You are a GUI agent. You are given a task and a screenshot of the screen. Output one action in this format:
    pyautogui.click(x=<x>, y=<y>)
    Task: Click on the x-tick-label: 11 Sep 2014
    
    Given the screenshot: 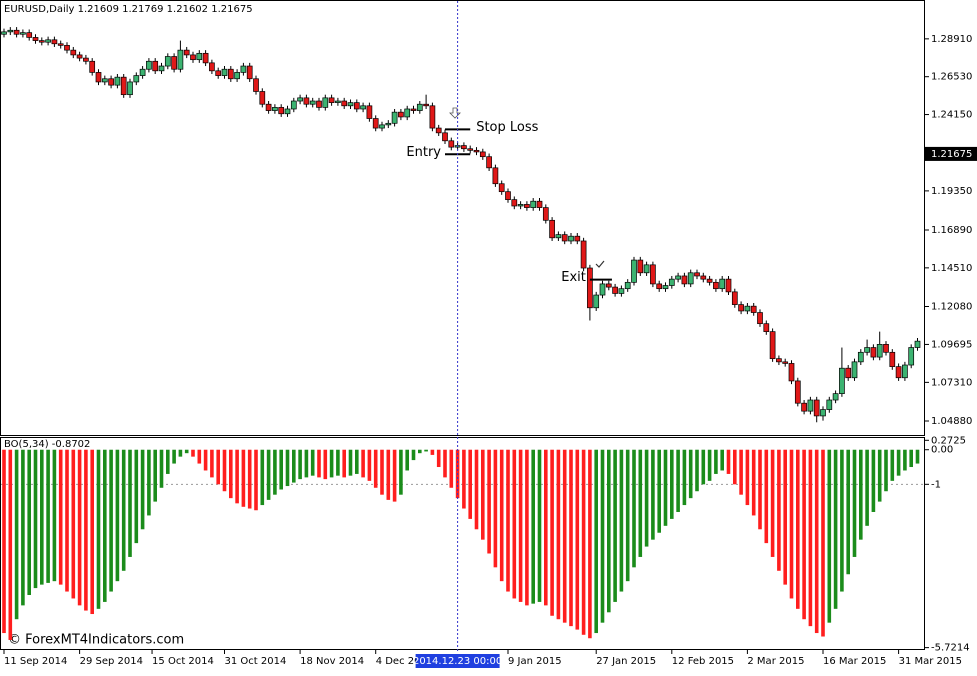 What is the action you would take?
    pyautogui.click(x=35, y=661)
    